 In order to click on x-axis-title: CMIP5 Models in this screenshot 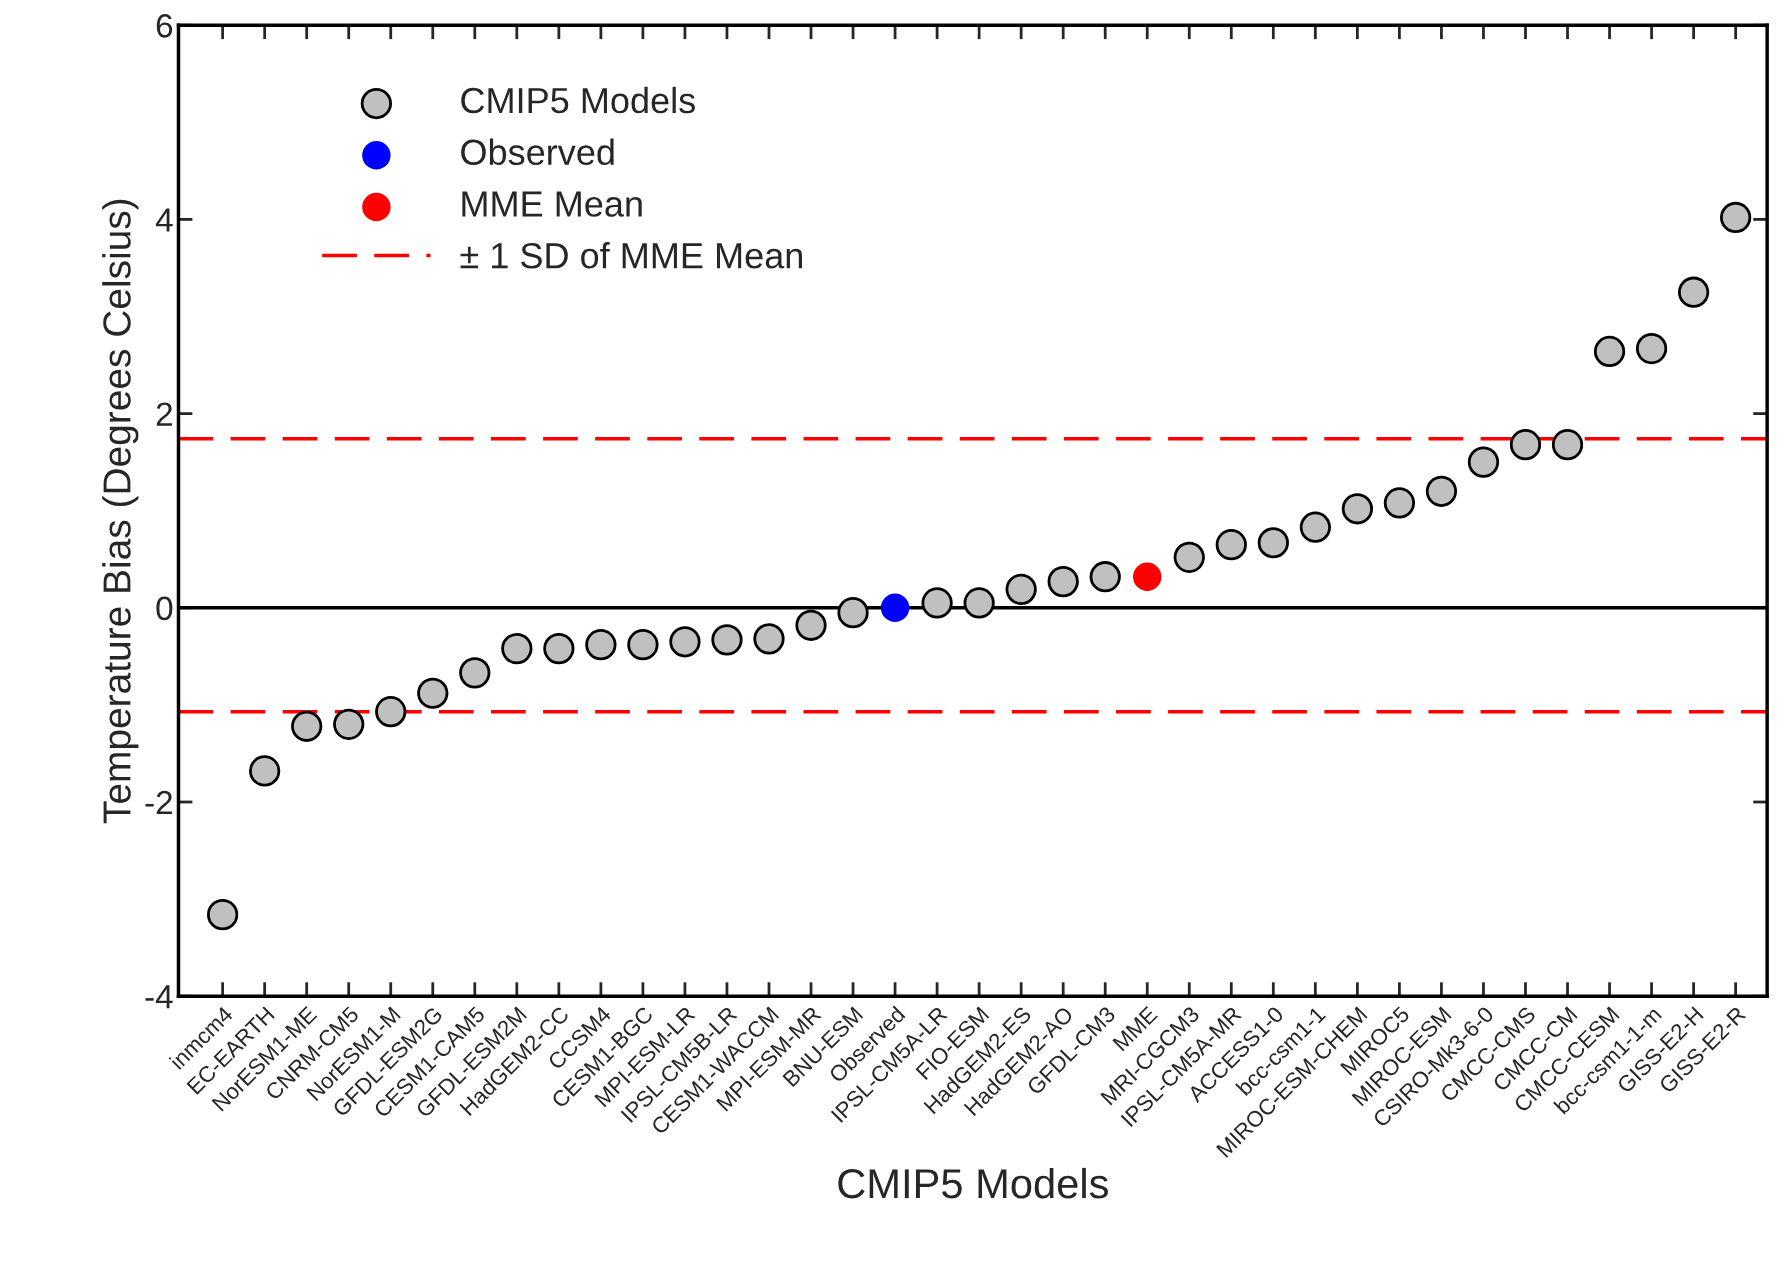, I will do `click(973, 1183)`.